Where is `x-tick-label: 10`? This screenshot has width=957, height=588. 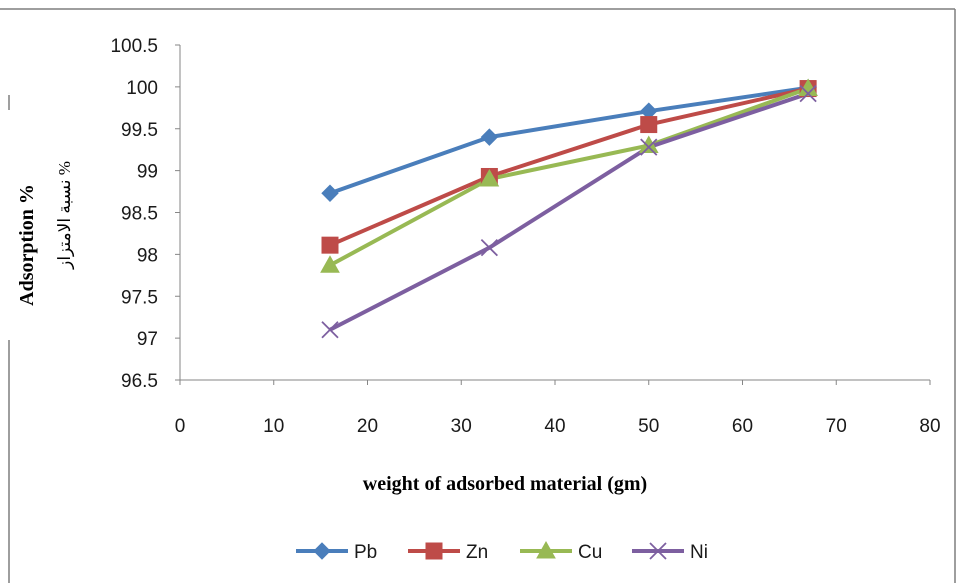 x-tick-label: 10 is located at coordinates (273, 426).